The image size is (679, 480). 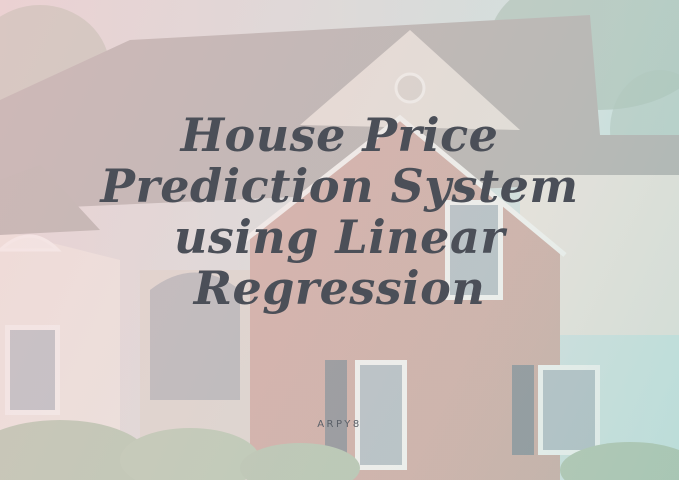 What do you see at coordinates (339, 424) in the screenshot?
I see `author-label: ARPY8` at bounding box center [339, 424].